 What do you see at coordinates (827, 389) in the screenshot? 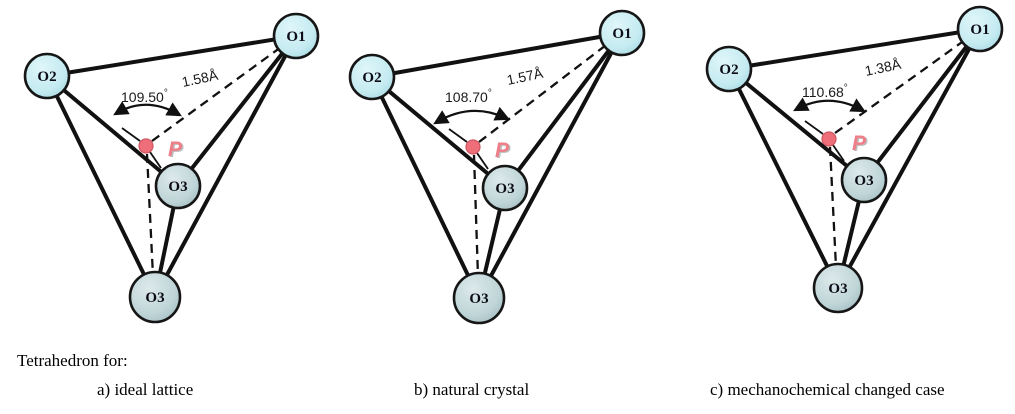
I see `caption-mechanochemical-case: c) mechanochemical changed case` at bounding box center [827, 389].